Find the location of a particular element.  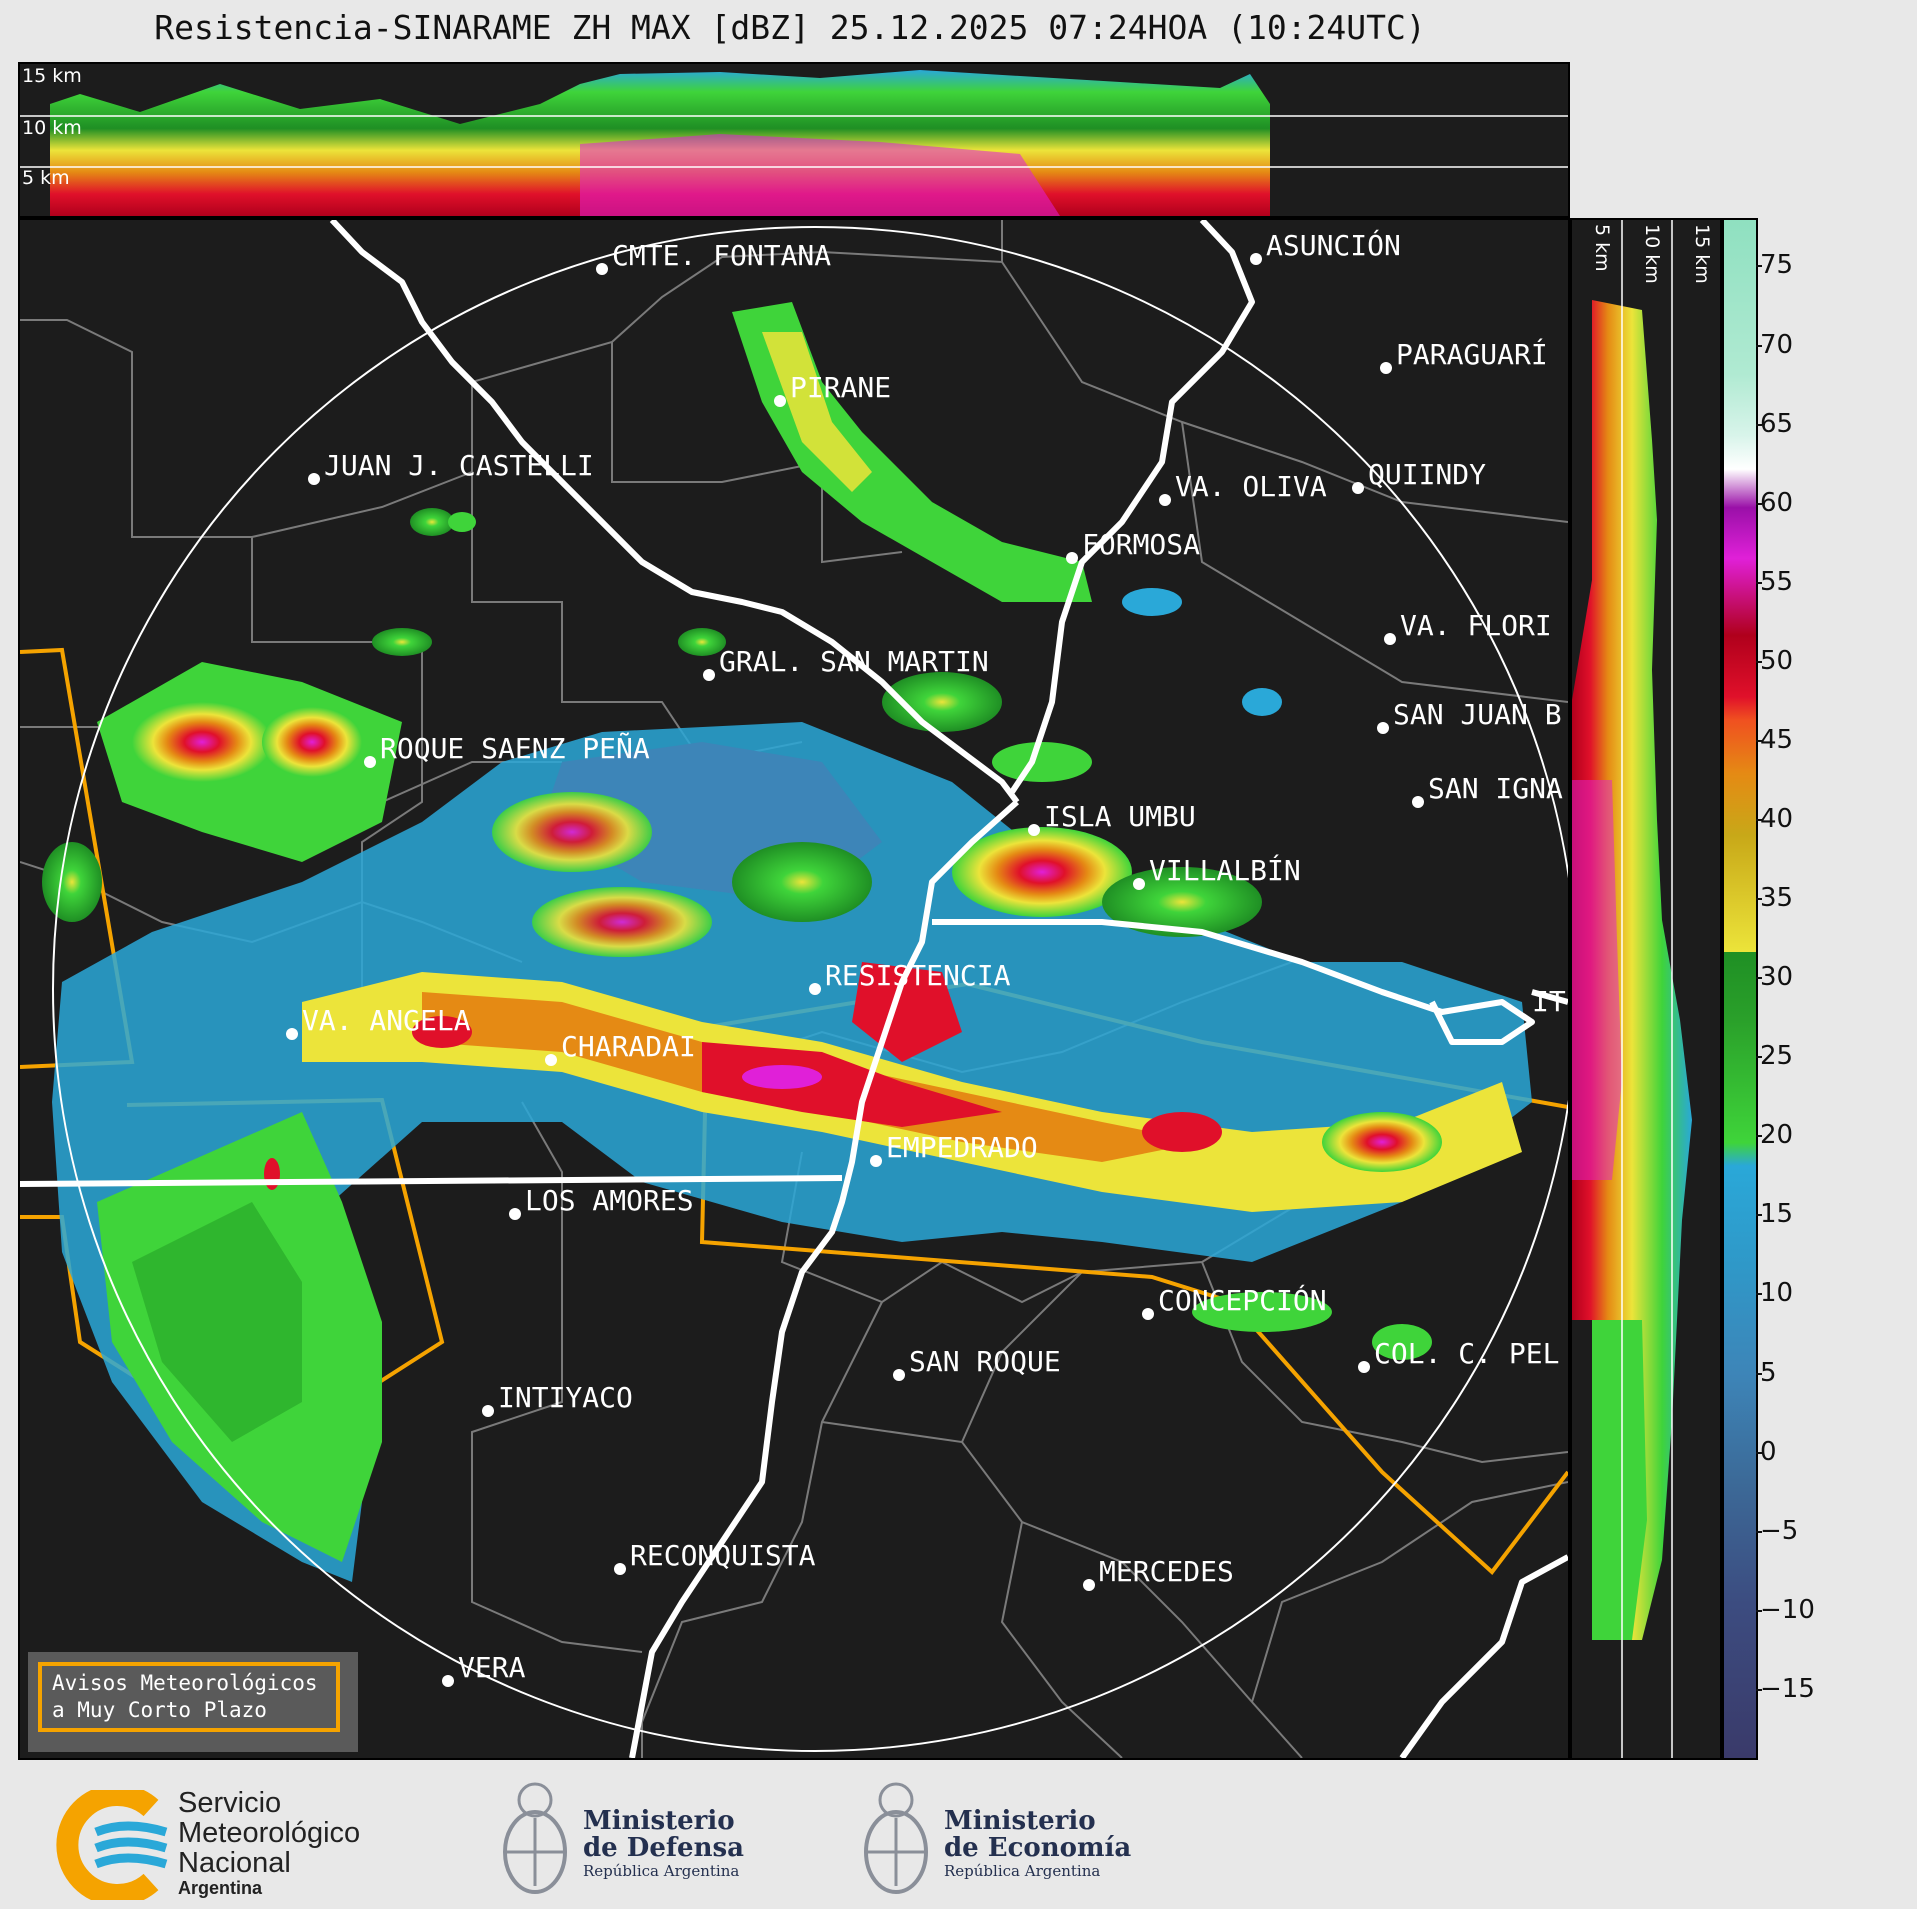

city-dot-paraguari is located at coordinates (1386, 368).